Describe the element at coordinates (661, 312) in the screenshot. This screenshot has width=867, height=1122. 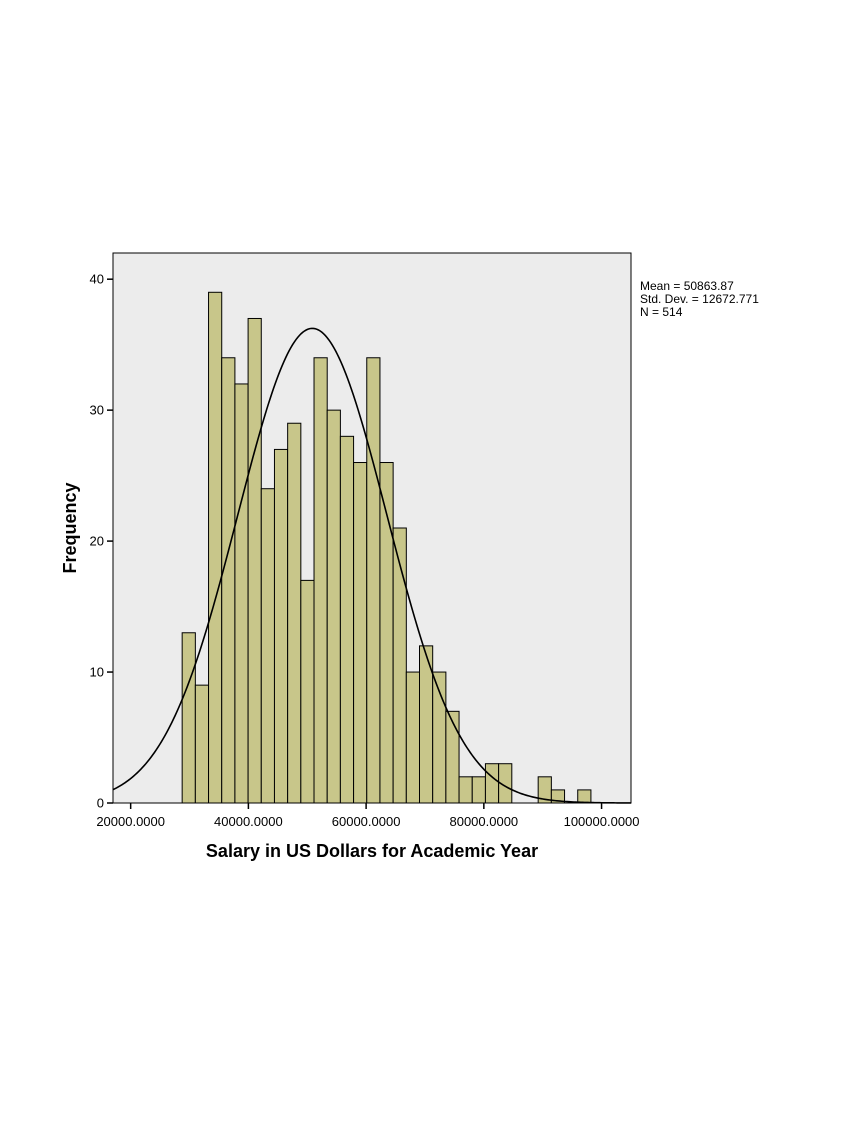
I see `stats-n: N = 514` at that location.